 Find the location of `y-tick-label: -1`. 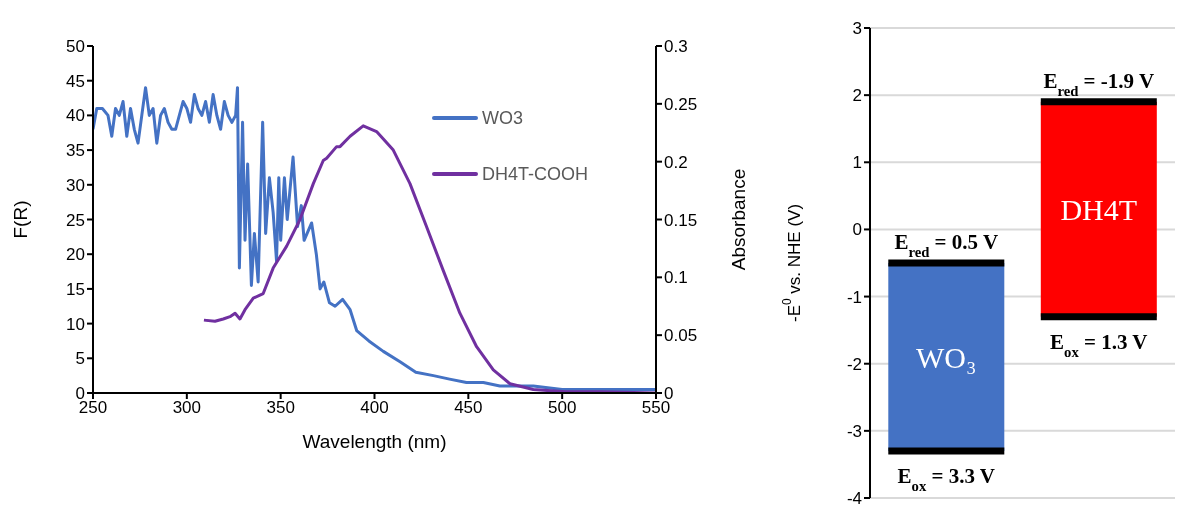

y-tick-label: -1 is located at coordinates (854, 297).